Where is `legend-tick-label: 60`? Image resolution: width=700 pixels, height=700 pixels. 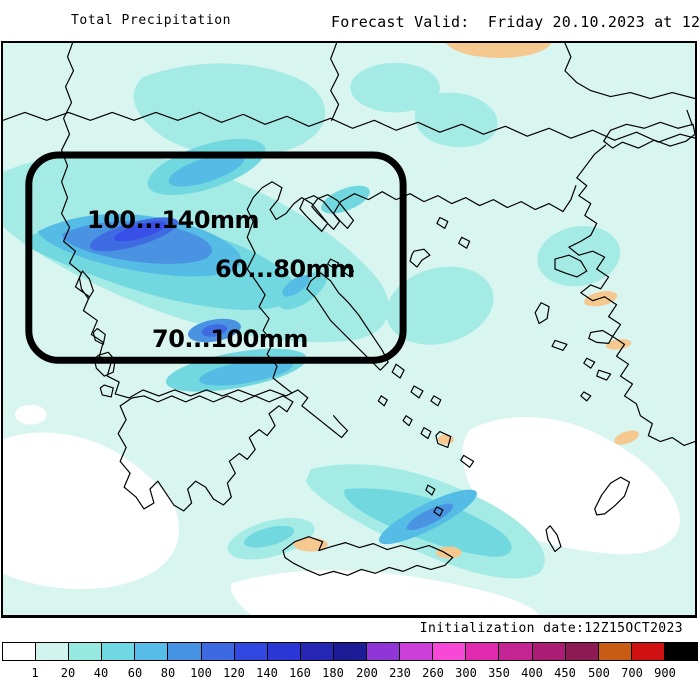 legend-tick-label: 60 is located at coordinates (135, 673).